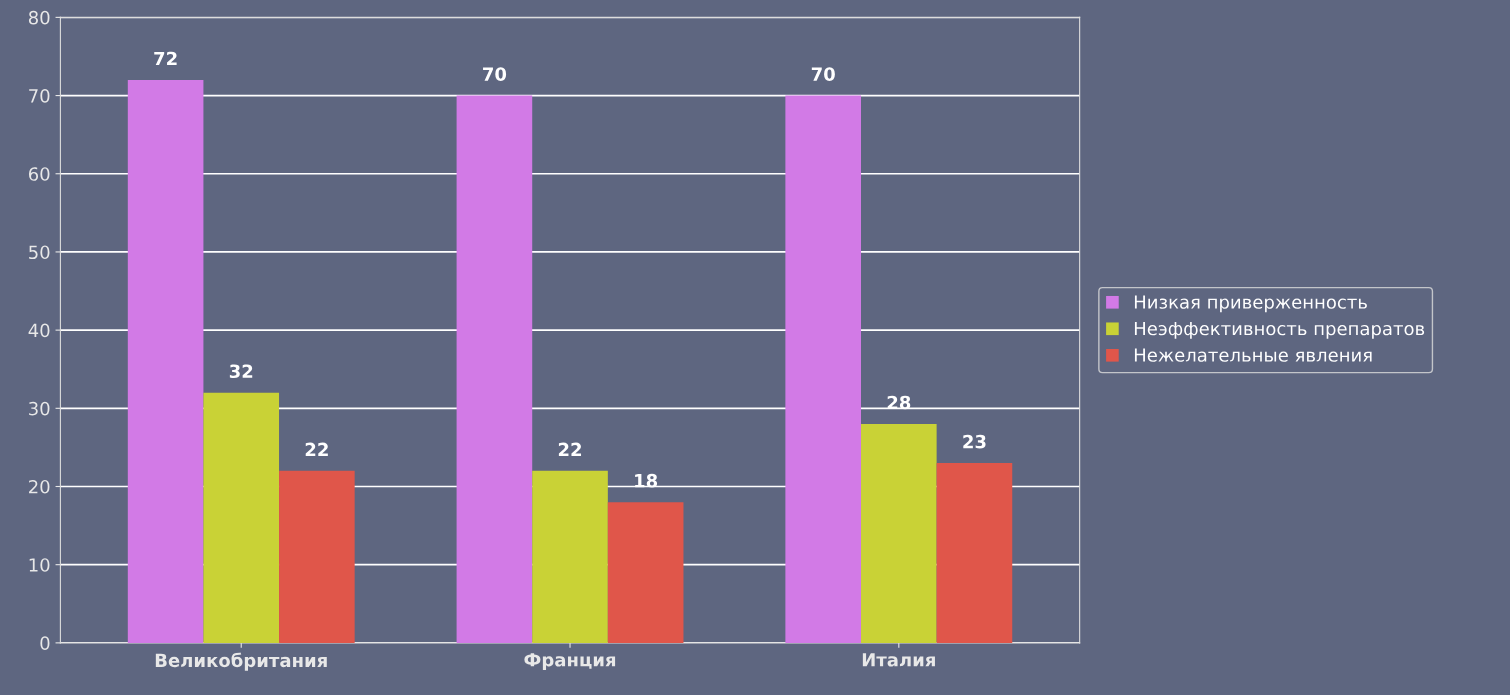 This screenshot has height=695, width=1510. What do you see at coordinates (1279, 330) in the screenshot?
I see `legend-label: Неэффективность препаратов` at bounding box center [1279, 330].